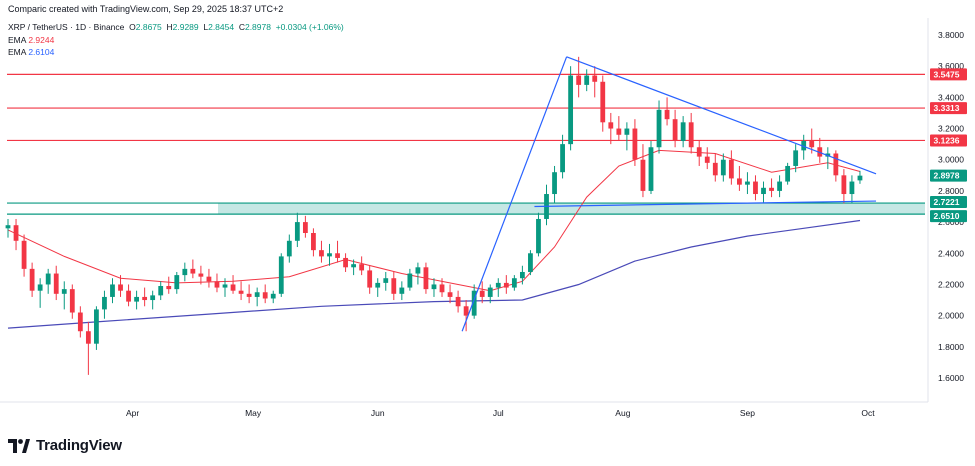 The image size is (975, 466). I want to click on y-tick-label-10: 1.8000, so click(951, 347).